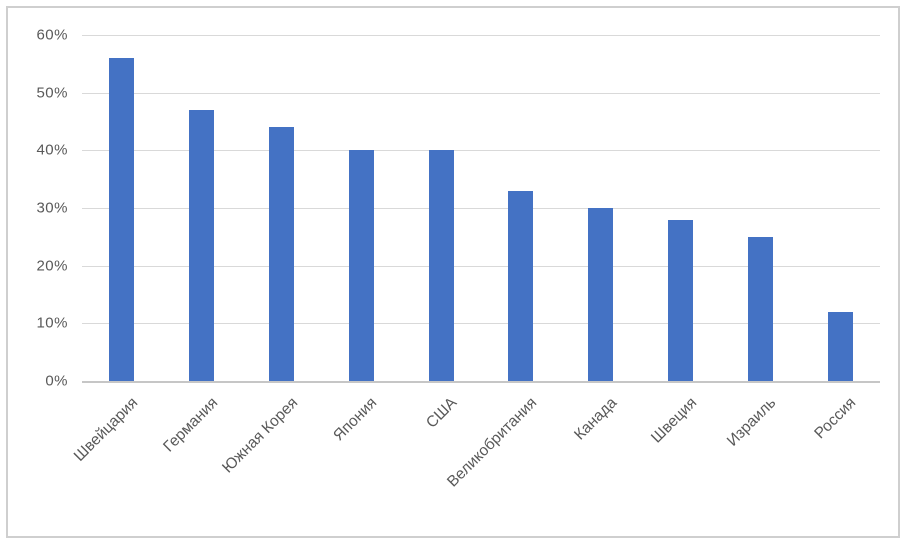  Describe the element at coordinates (106, 429) in the screenshot. I see `x-category-label: Швейцария` at that location.